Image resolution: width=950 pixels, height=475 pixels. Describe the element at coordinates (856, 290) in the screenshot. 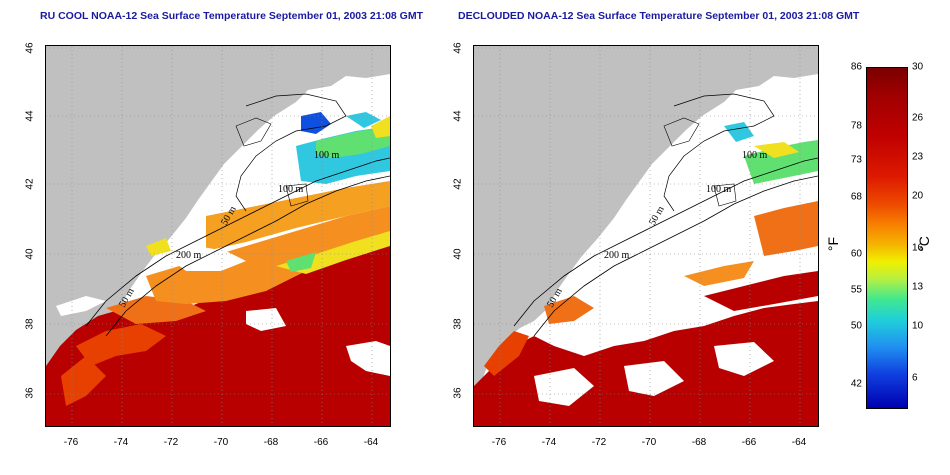

I see `fahrenheit-tick: 55` at that location.